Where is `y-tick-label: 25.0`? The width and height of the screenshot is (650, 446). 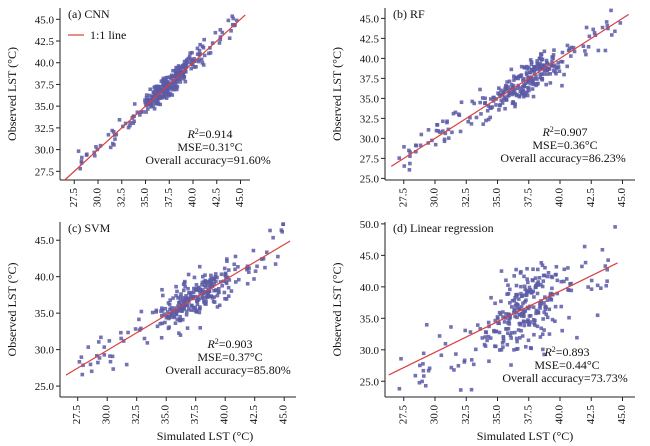
y-tick-label: 25.0 is located at coordinates (370, 179).